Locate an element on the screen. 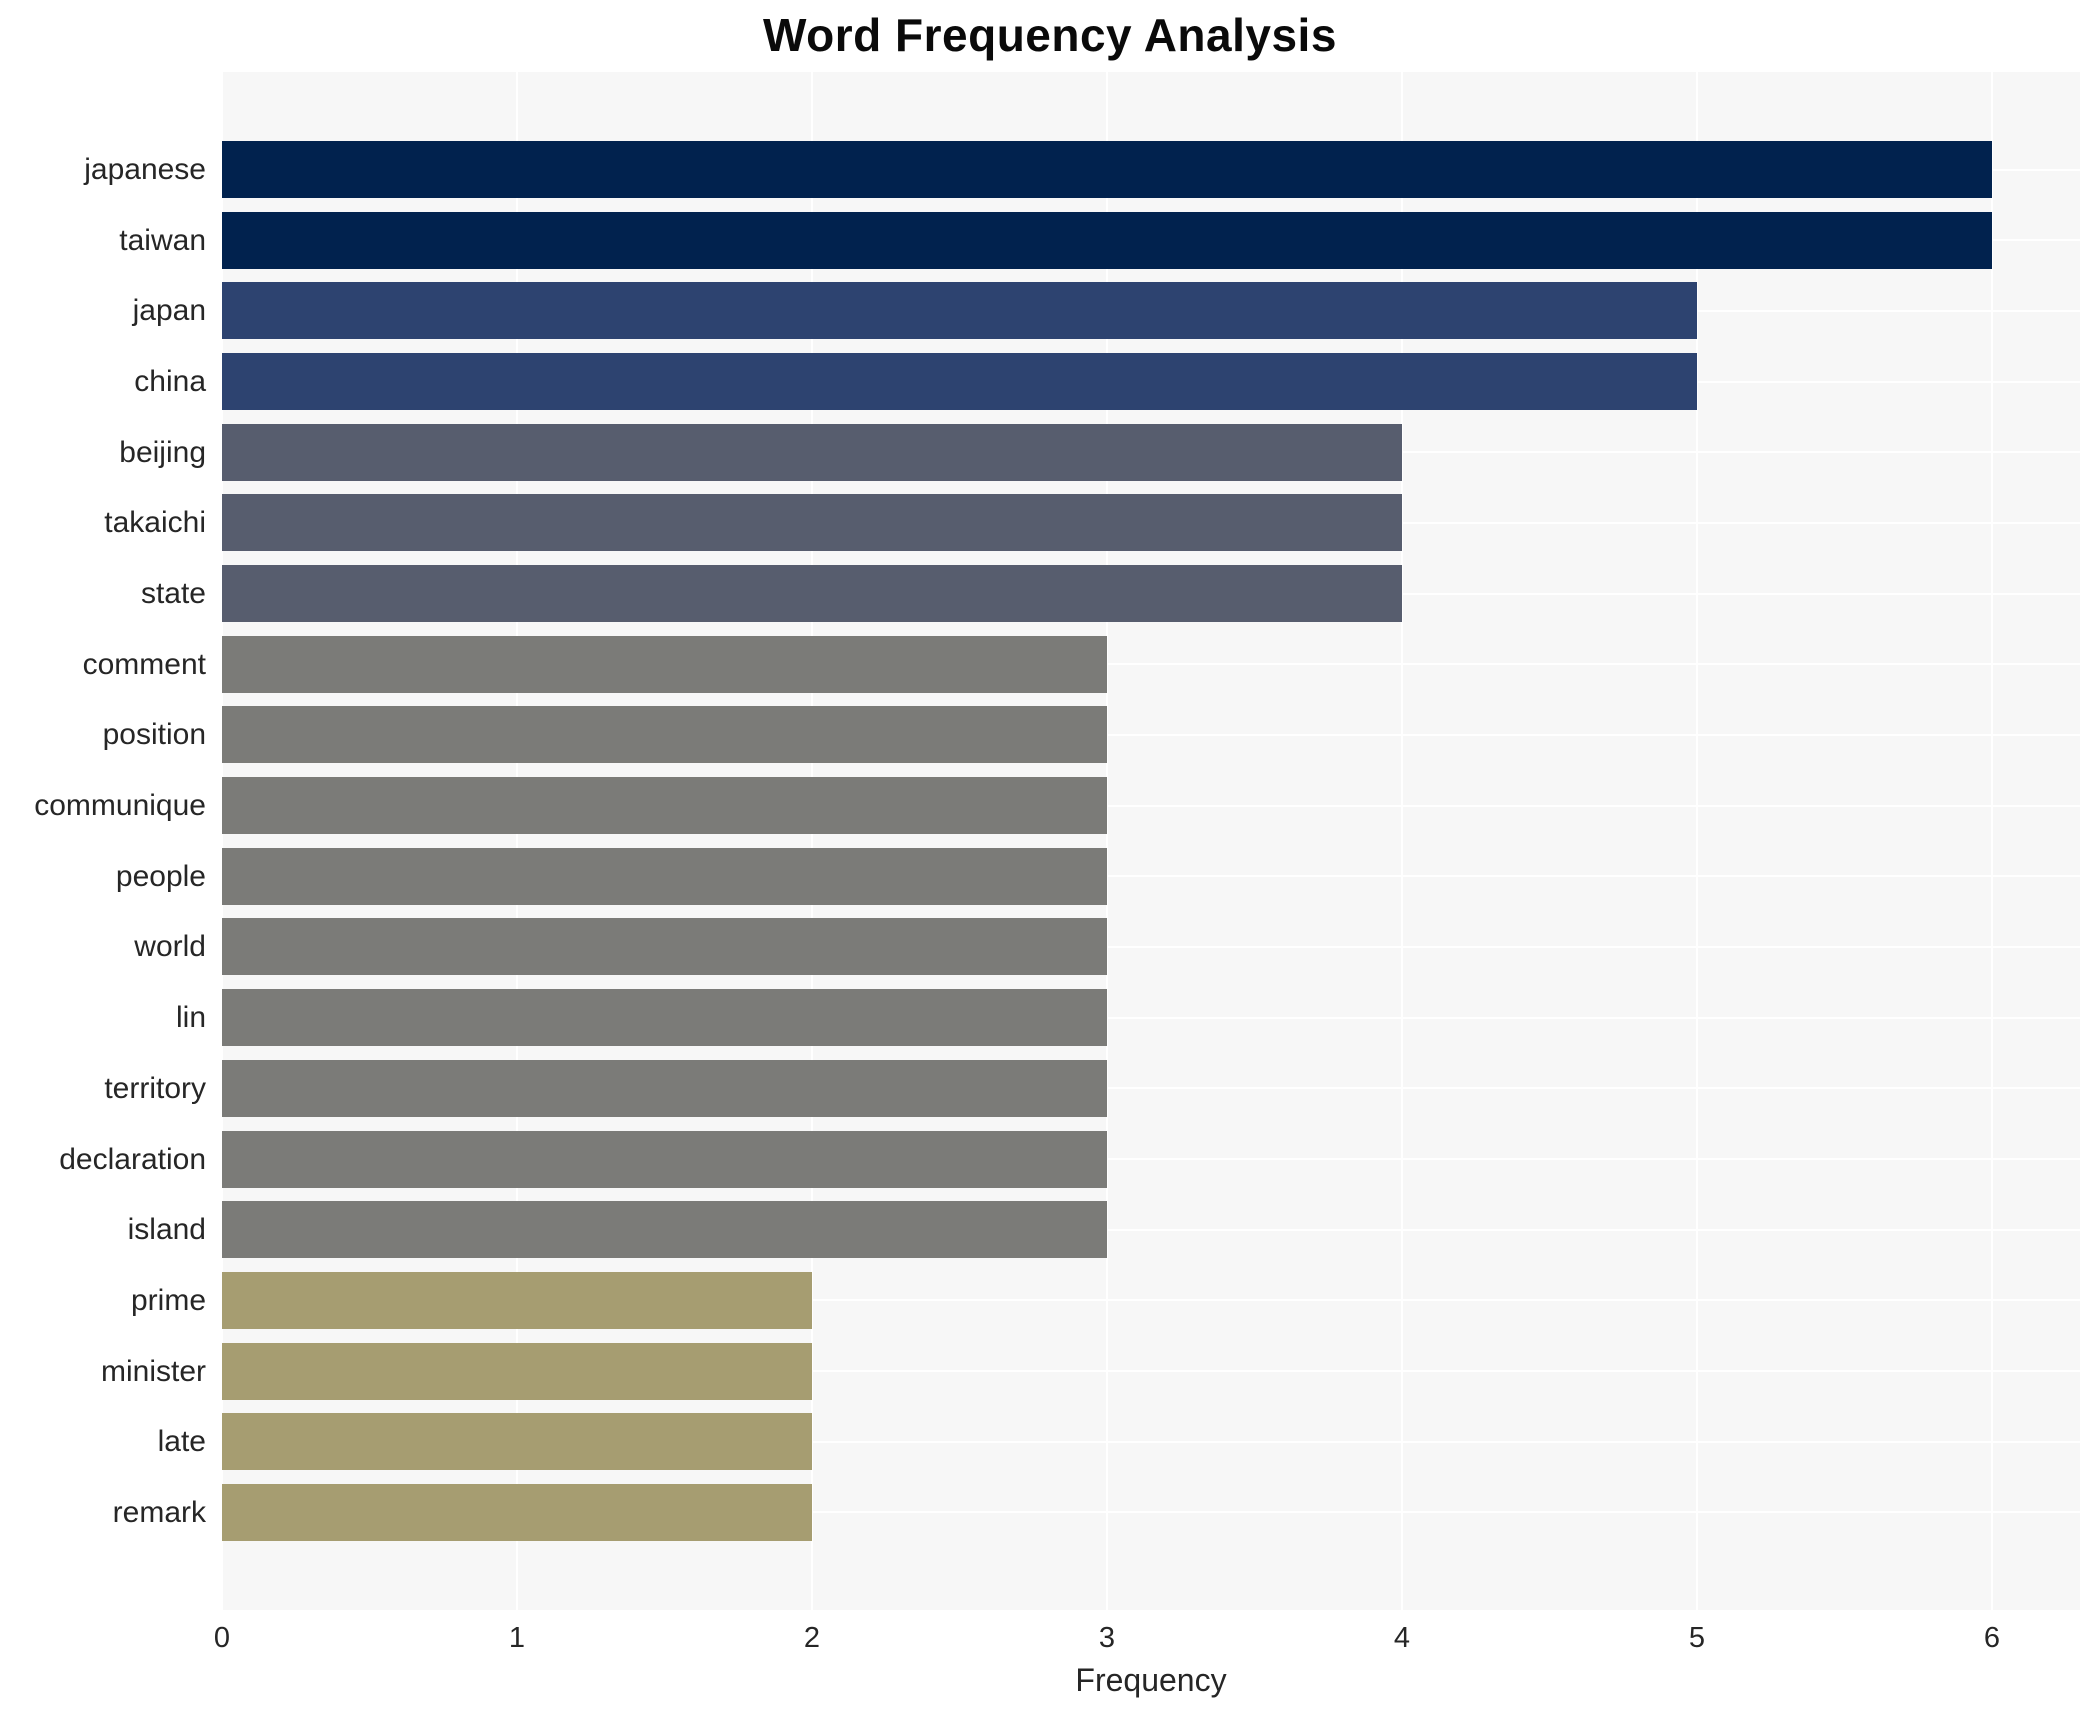 The height and width of the screenshot is (1710, 2100). bar-position is located at coordinates (664, 735).